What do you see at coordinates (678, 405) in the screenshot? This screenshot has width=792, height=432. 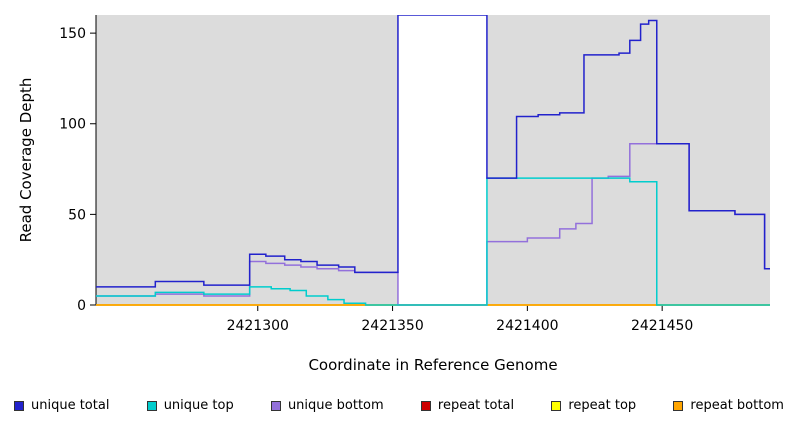 I see `repeat-bottom-swatch-icon` at bounding box center [678, 405].